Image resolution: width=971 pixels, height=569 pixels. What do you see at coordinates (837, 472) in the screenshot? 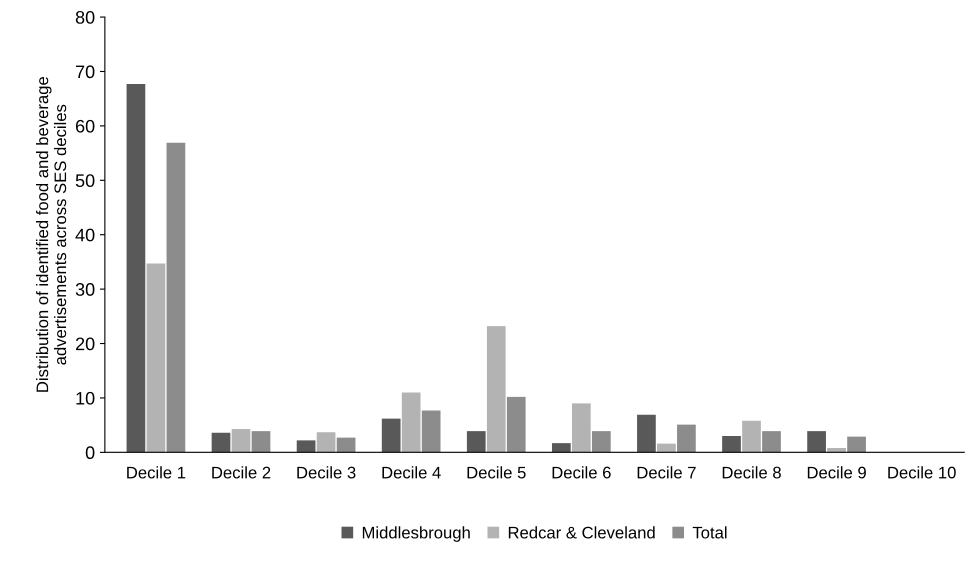
I see `x-tick-label: Decile 9` at bounding box center [837, 472].